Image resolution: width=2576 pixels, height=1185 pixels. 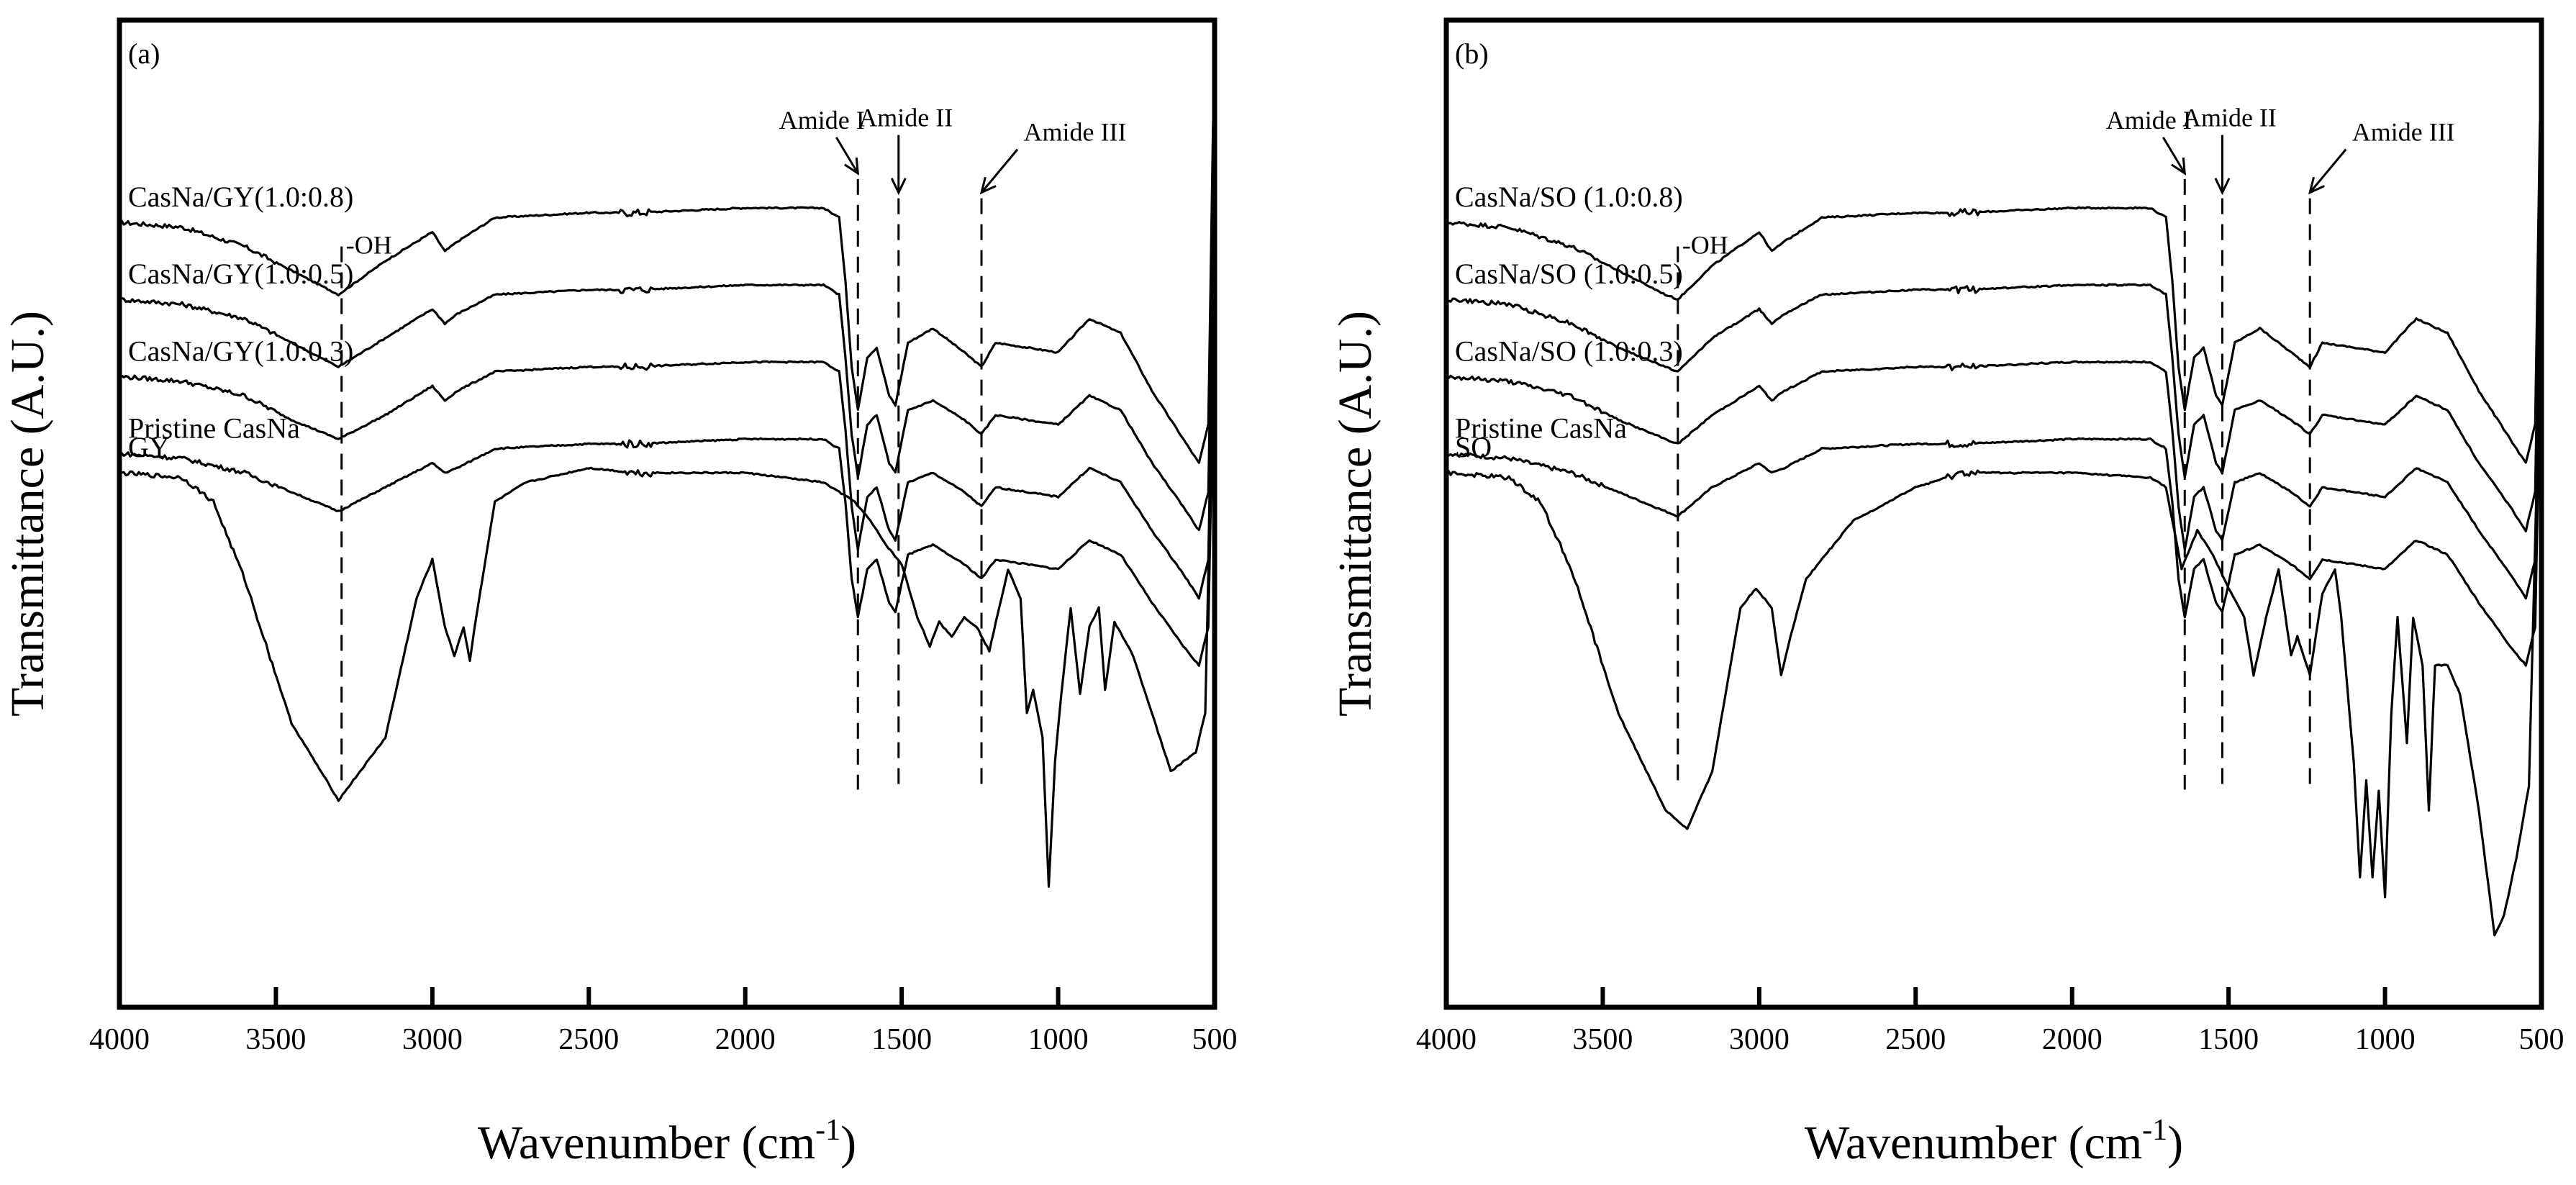 I want to click on panel-b-x-tick-labels: 4000 3500 3000 2500 2000 1500 1000 500, so click(x=1990, y=1039).